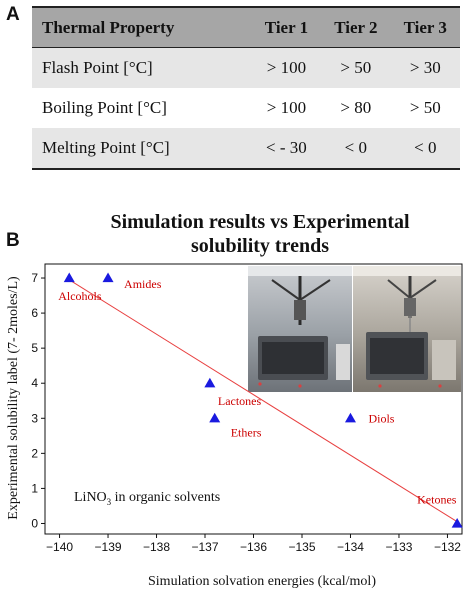  Describe the element at coordinates (246, 432) in the screenshot. I see `data-point-label: Ethers` at that location.